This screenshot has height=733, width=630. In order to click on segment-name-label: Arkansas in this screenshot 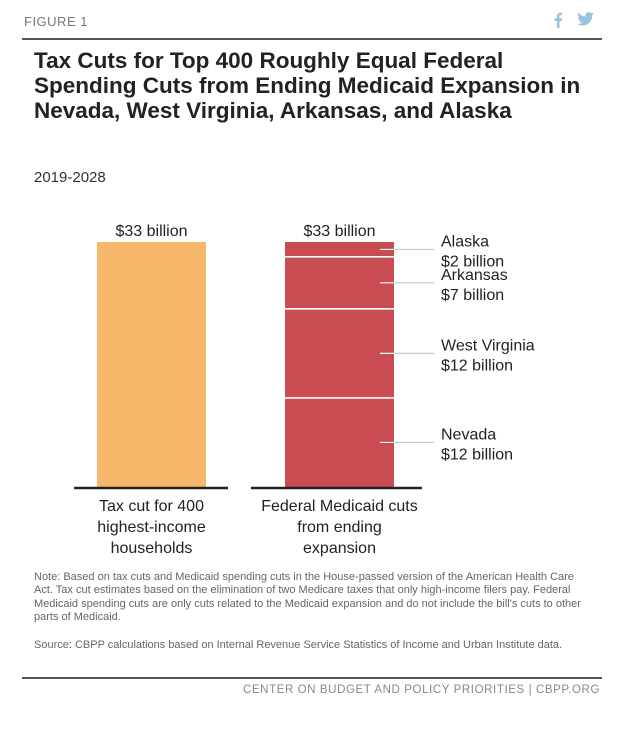, I will do `click(474, 275)`.